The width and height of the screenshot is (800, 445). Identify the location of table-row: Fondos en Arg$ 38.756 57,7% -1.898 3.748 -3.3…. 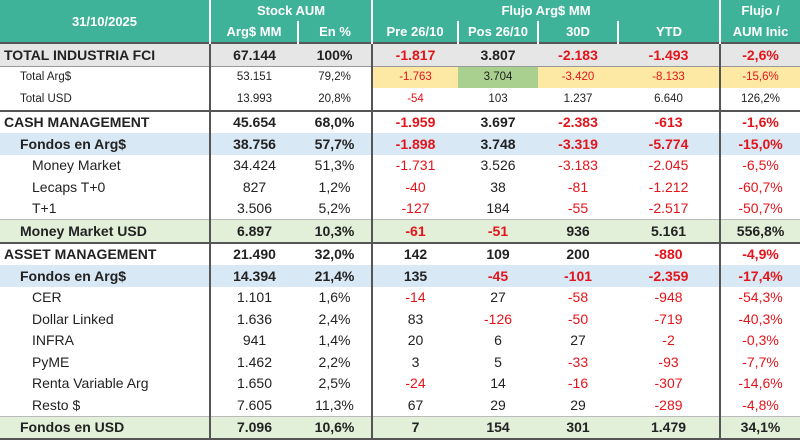
(400, 144).